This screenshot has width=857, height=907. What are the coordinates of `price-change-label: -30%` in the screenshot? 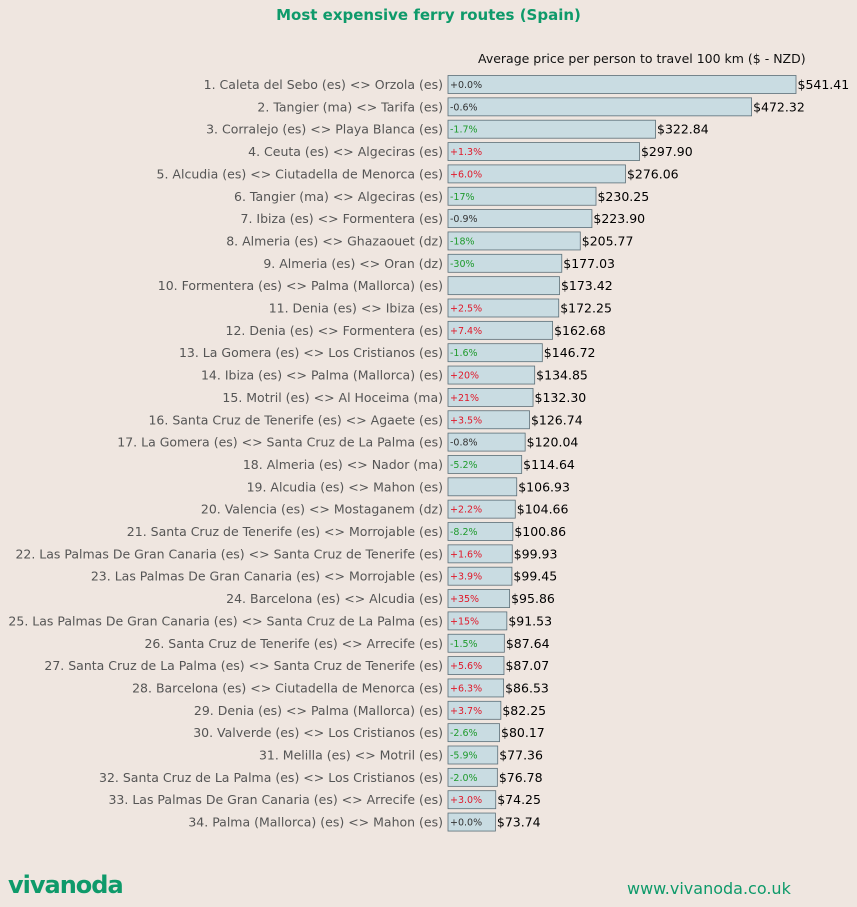 It's located at (462, 264).